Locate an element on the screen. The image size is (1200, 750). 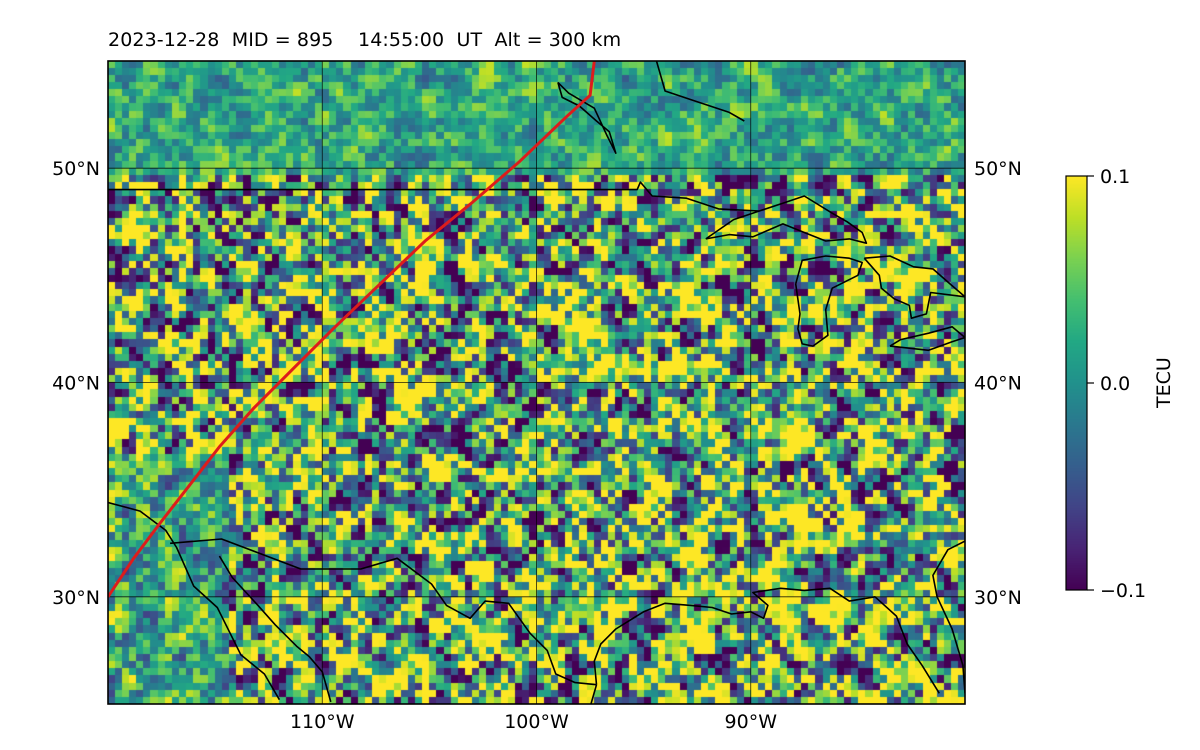
lat-tick-label-left: 30°N is located at coordinates (76, 598).